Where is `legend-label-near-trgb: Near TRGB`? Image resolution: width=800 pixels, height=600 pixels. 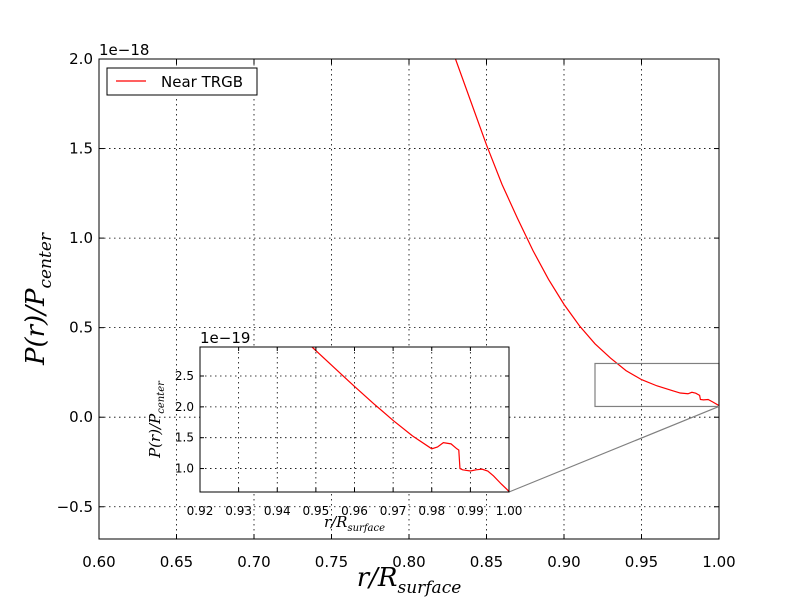 legend-label-near-trgb: Near TRGB is located at coordinates (202, 82).